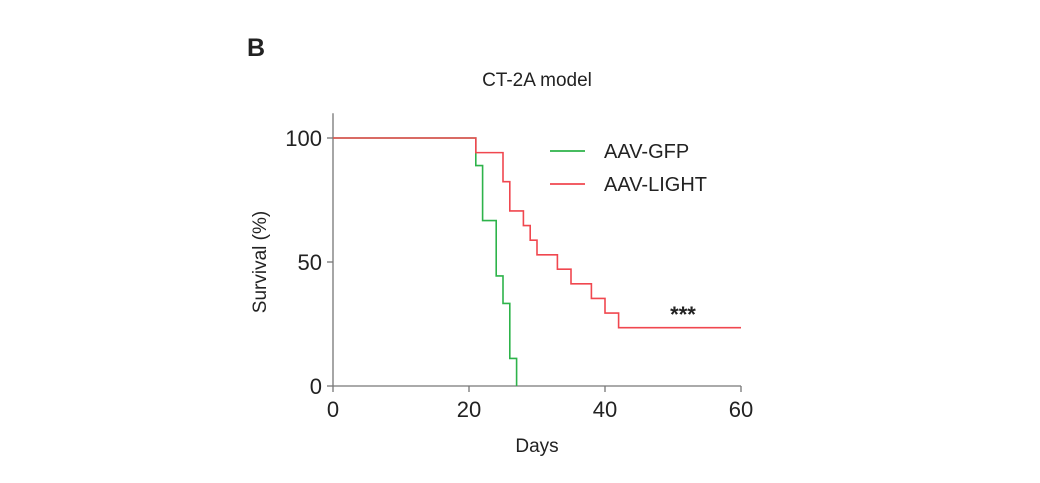 The height and width of the screenshot is (483, 1040). I want to click on significance-annotation: ***, so click(683, 314).